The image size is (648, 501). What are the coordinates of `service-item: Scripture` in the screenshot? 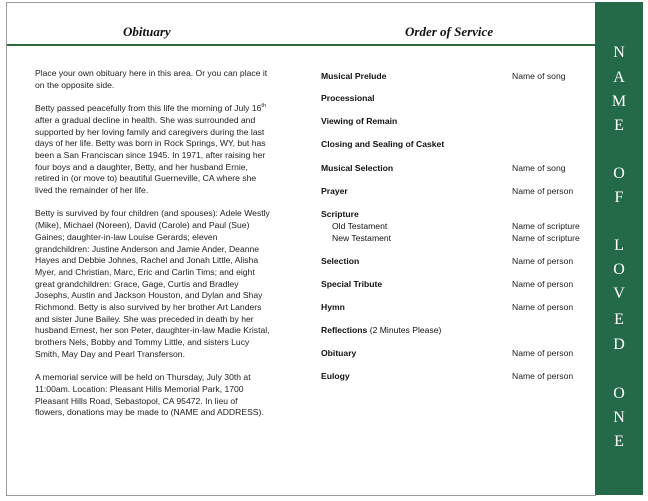 It's located at (456, 214).